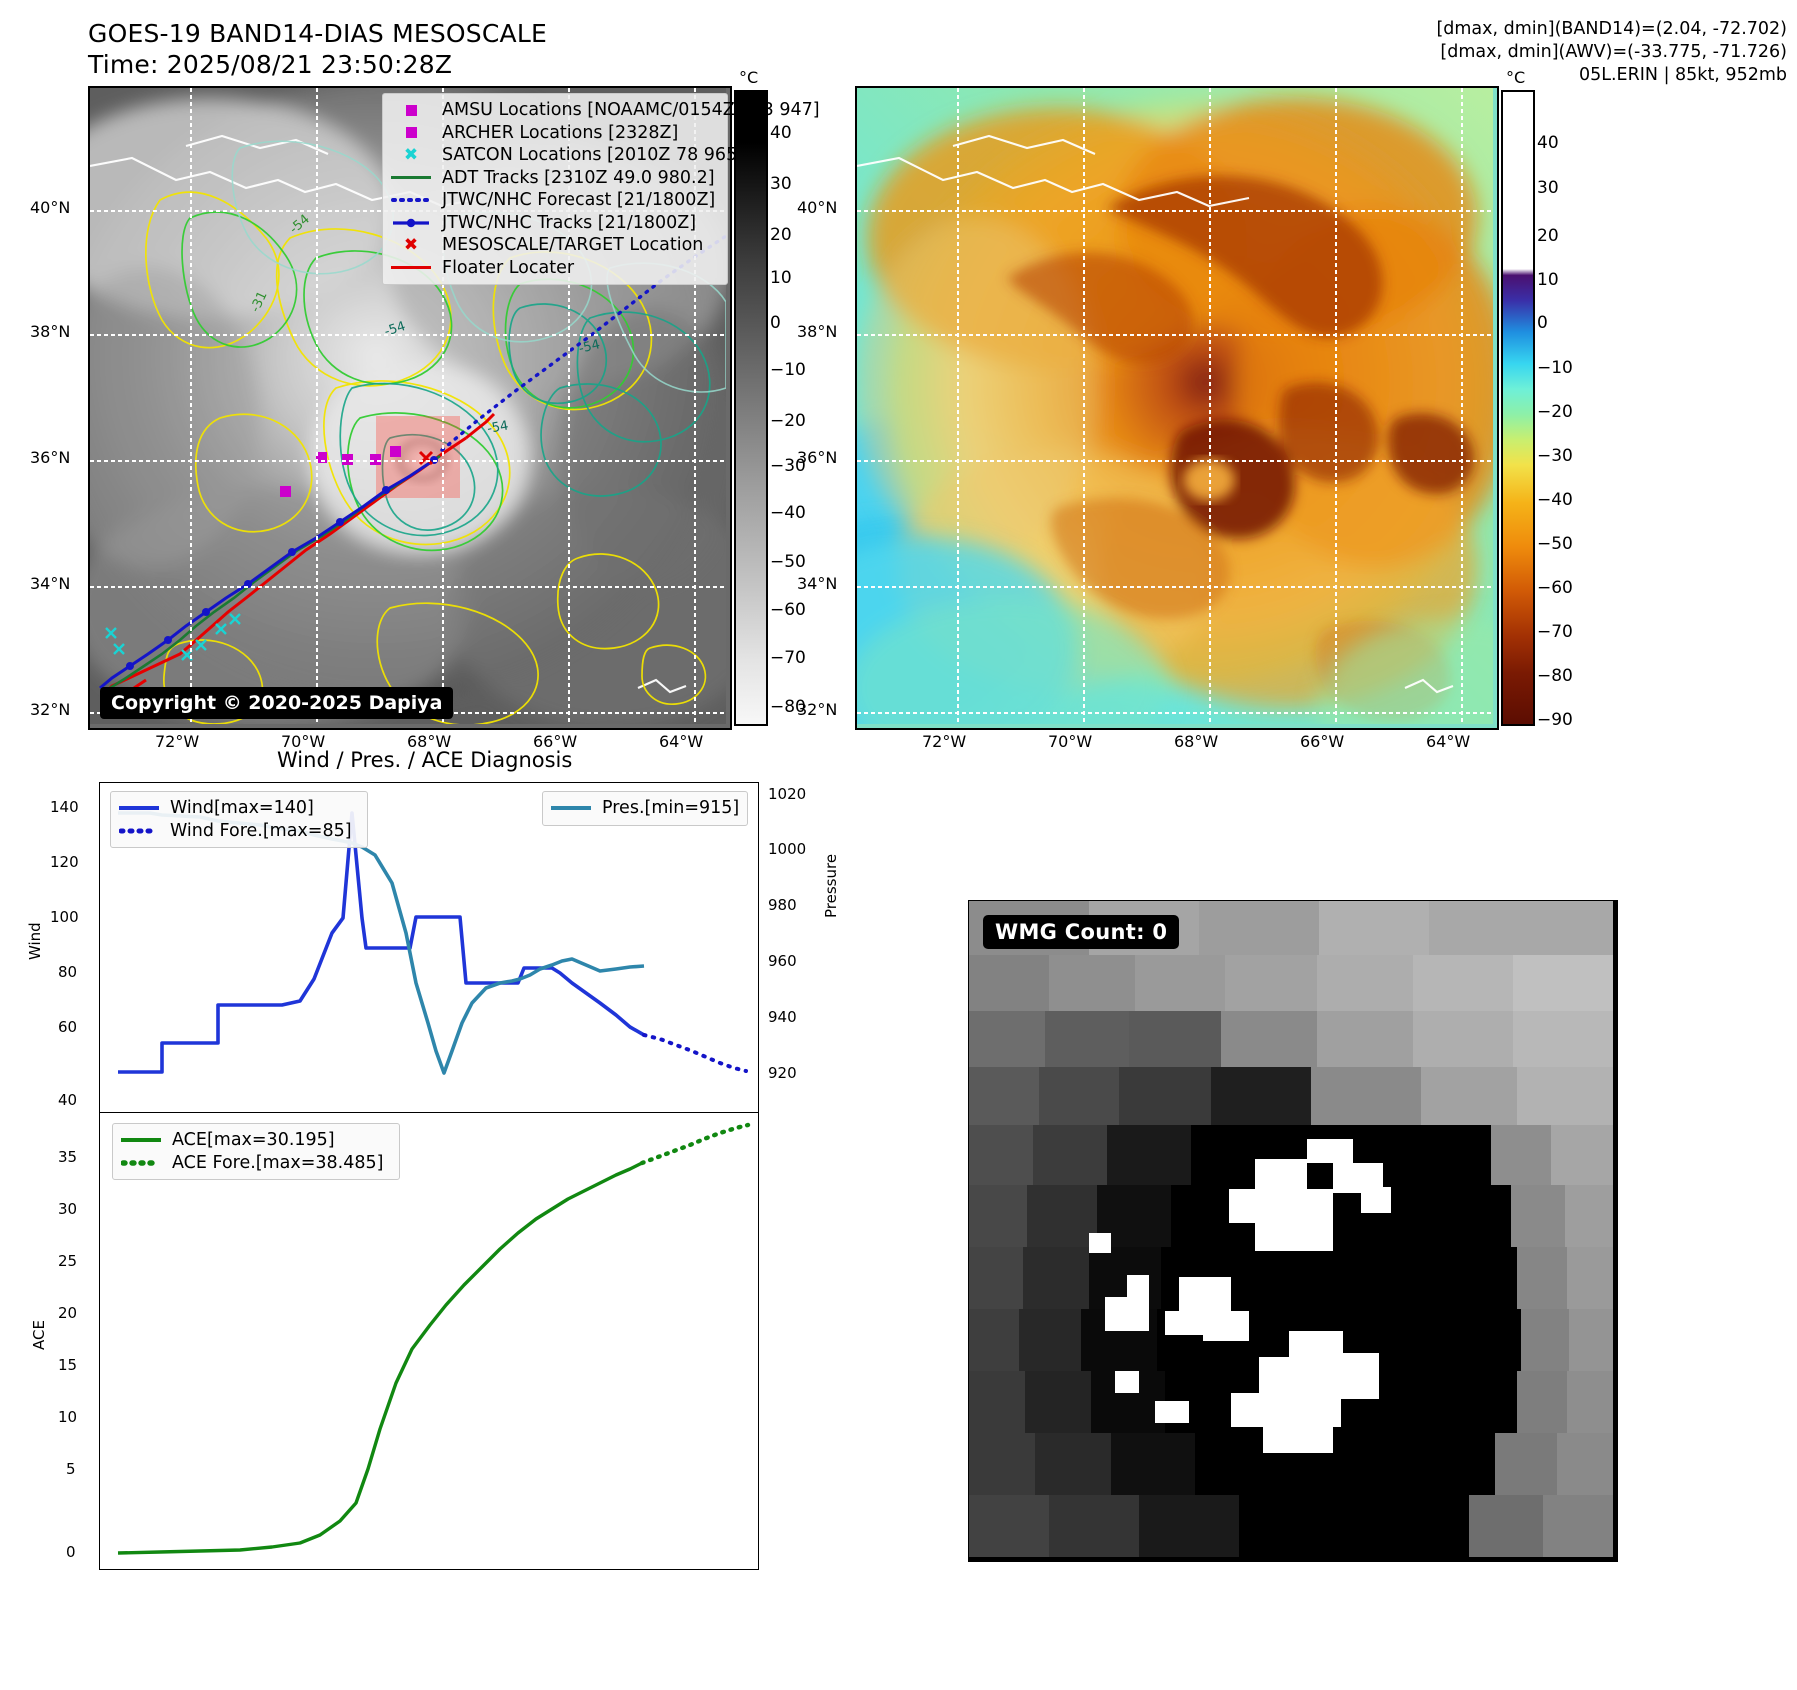  What do you see at coordinates (39, 1335) in the screenshot?
I see `ace-axis-label: ACE` at bounding box center [39, 1335].